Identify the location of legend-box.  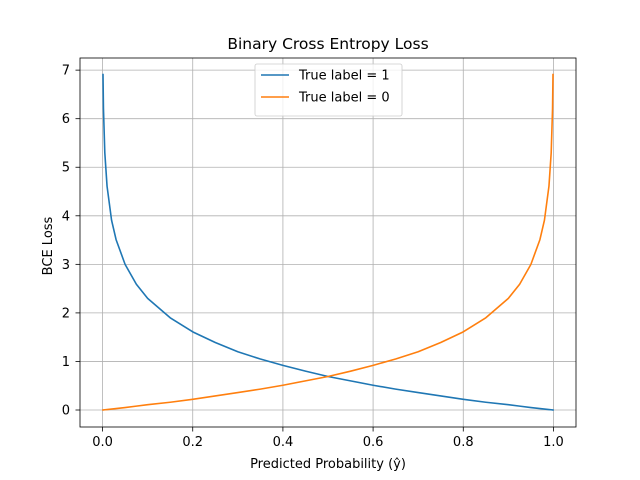
(328, 90).